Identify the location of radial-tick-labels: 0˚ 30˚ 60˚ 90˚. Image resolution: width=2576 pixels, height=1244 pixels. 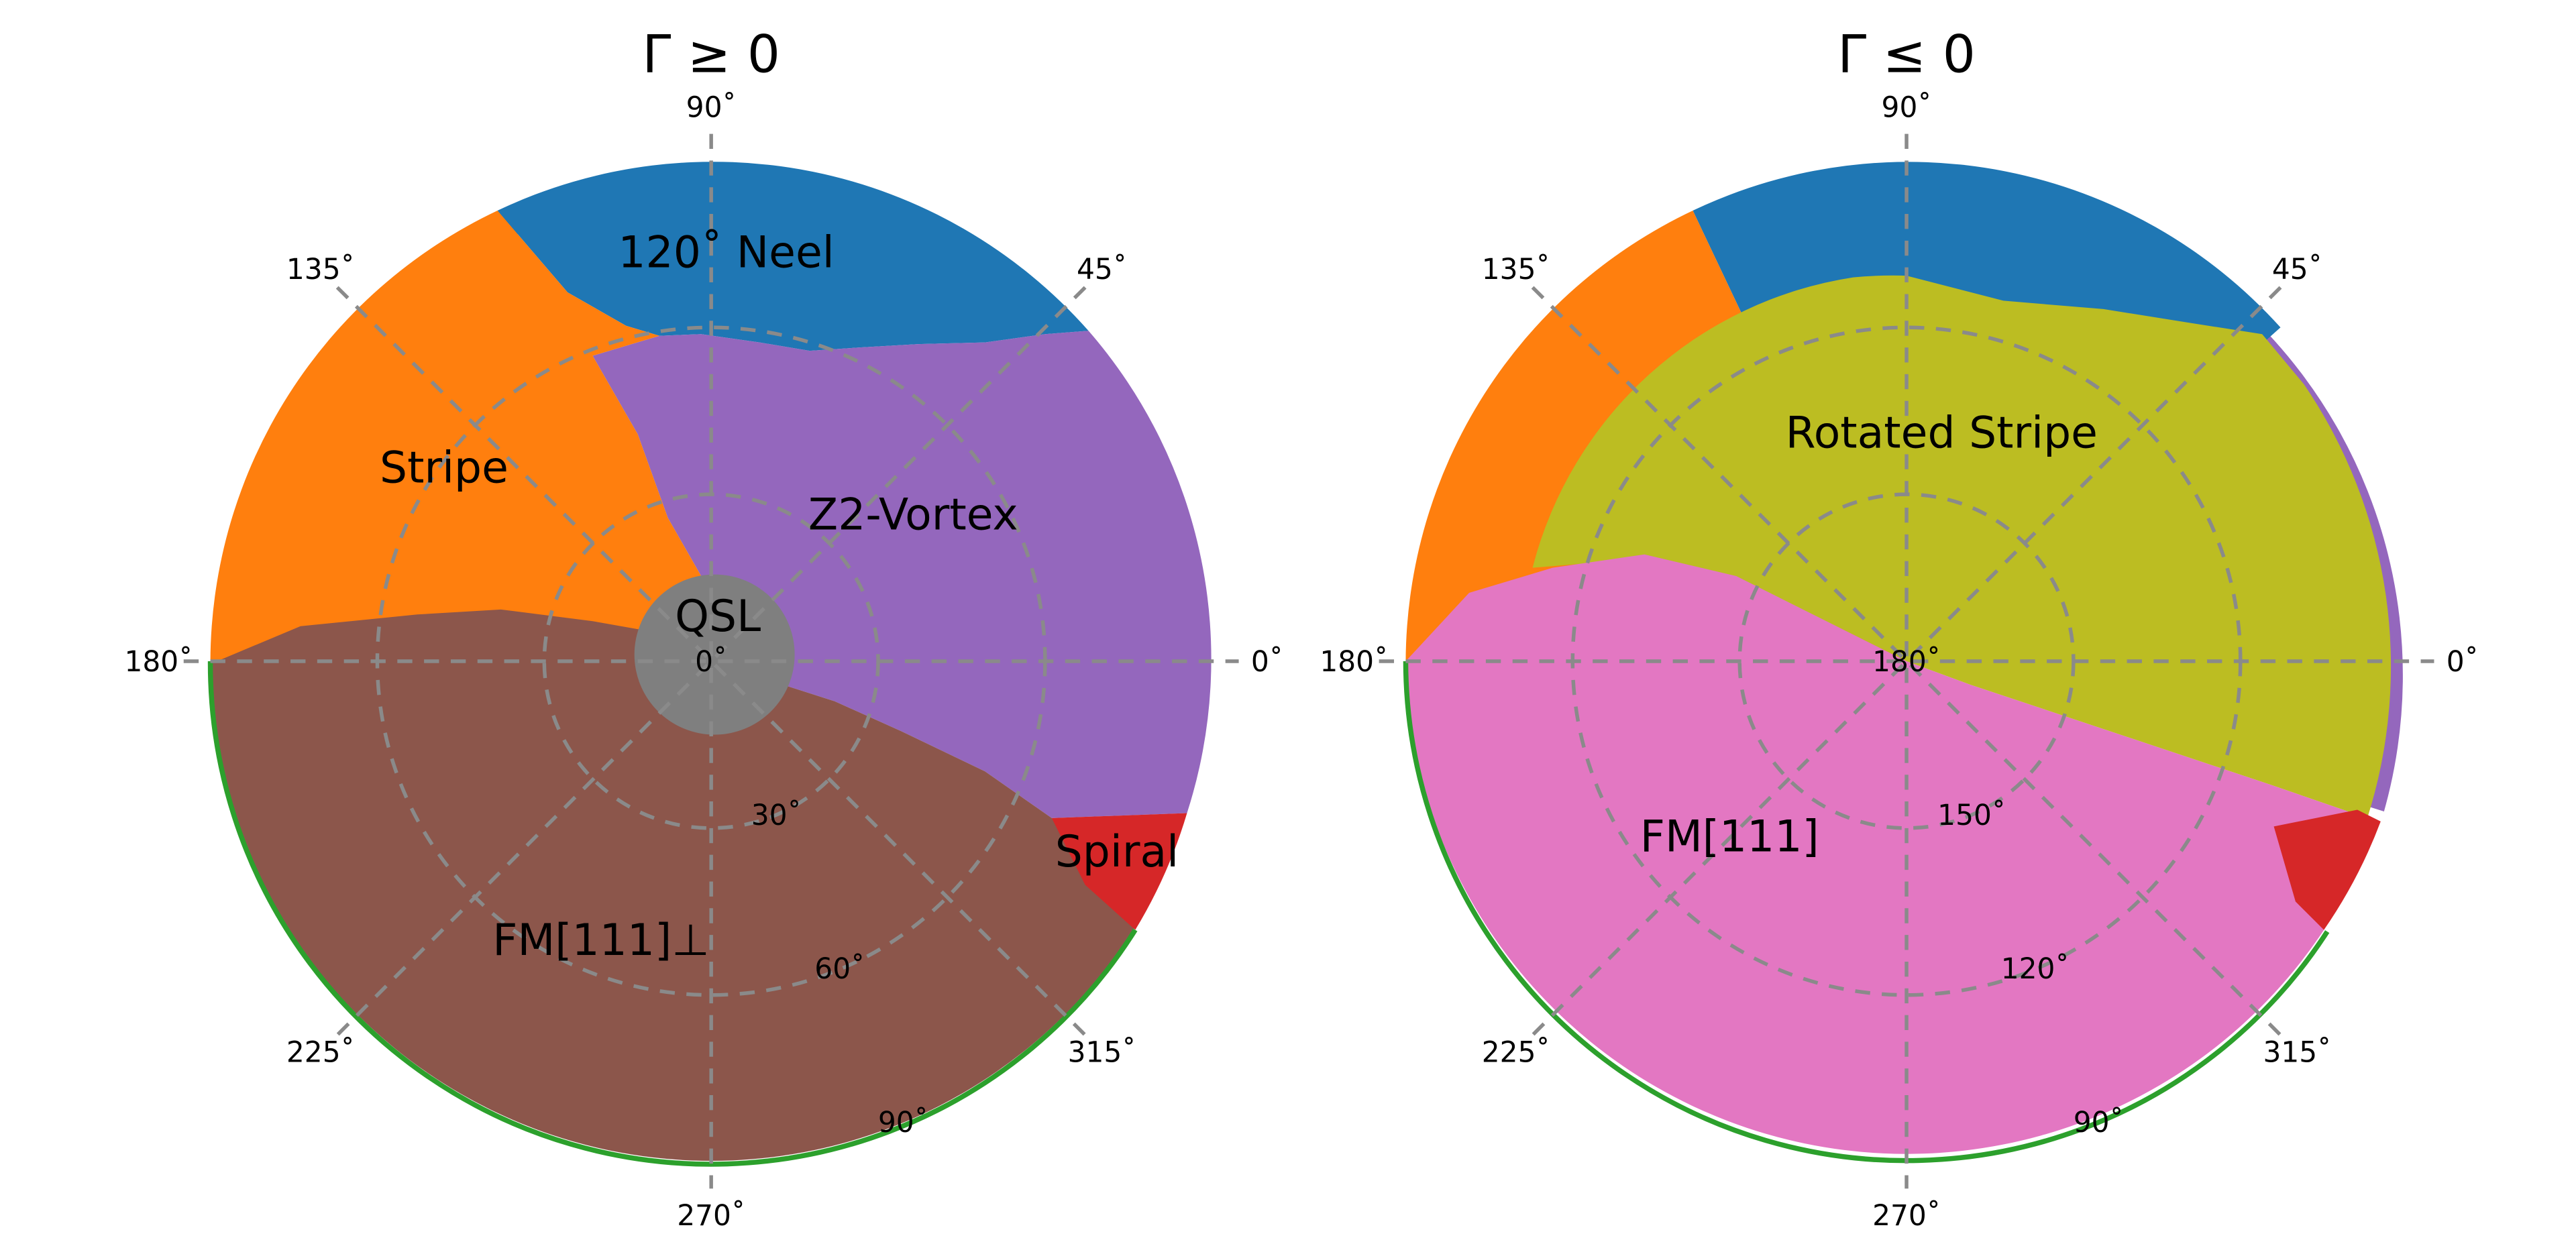
(811, 892).